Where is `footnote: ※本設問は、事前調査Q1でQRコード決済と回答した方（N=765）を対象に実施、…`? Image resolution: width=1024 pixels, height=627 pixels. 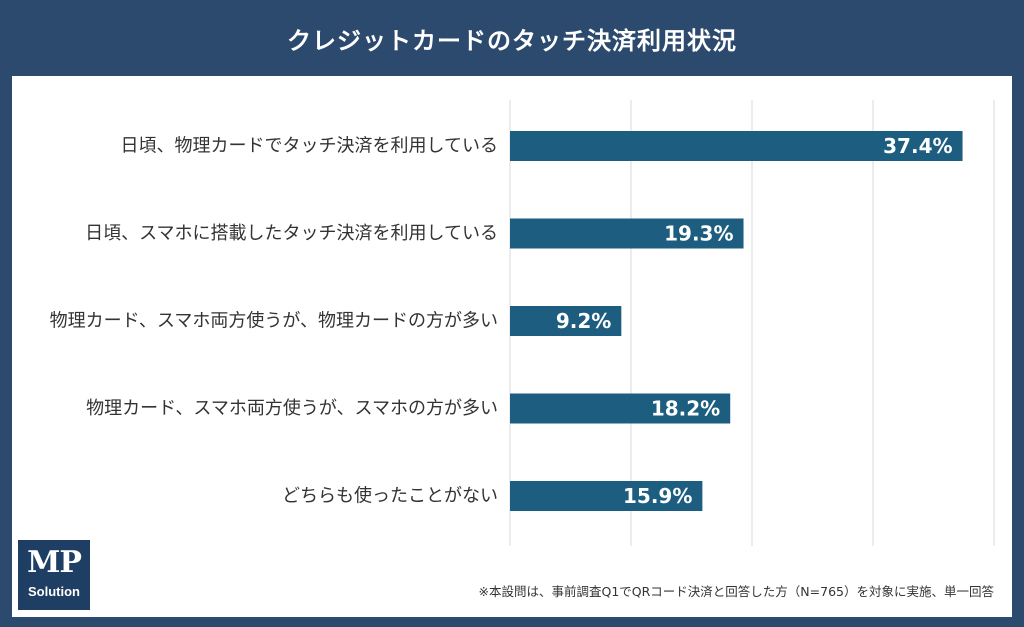
footnote: ※本設問は、事前調査Q1でQRコード決済と回答した方（N=765）を対象に実施、… is located at coordinates (736, 591).